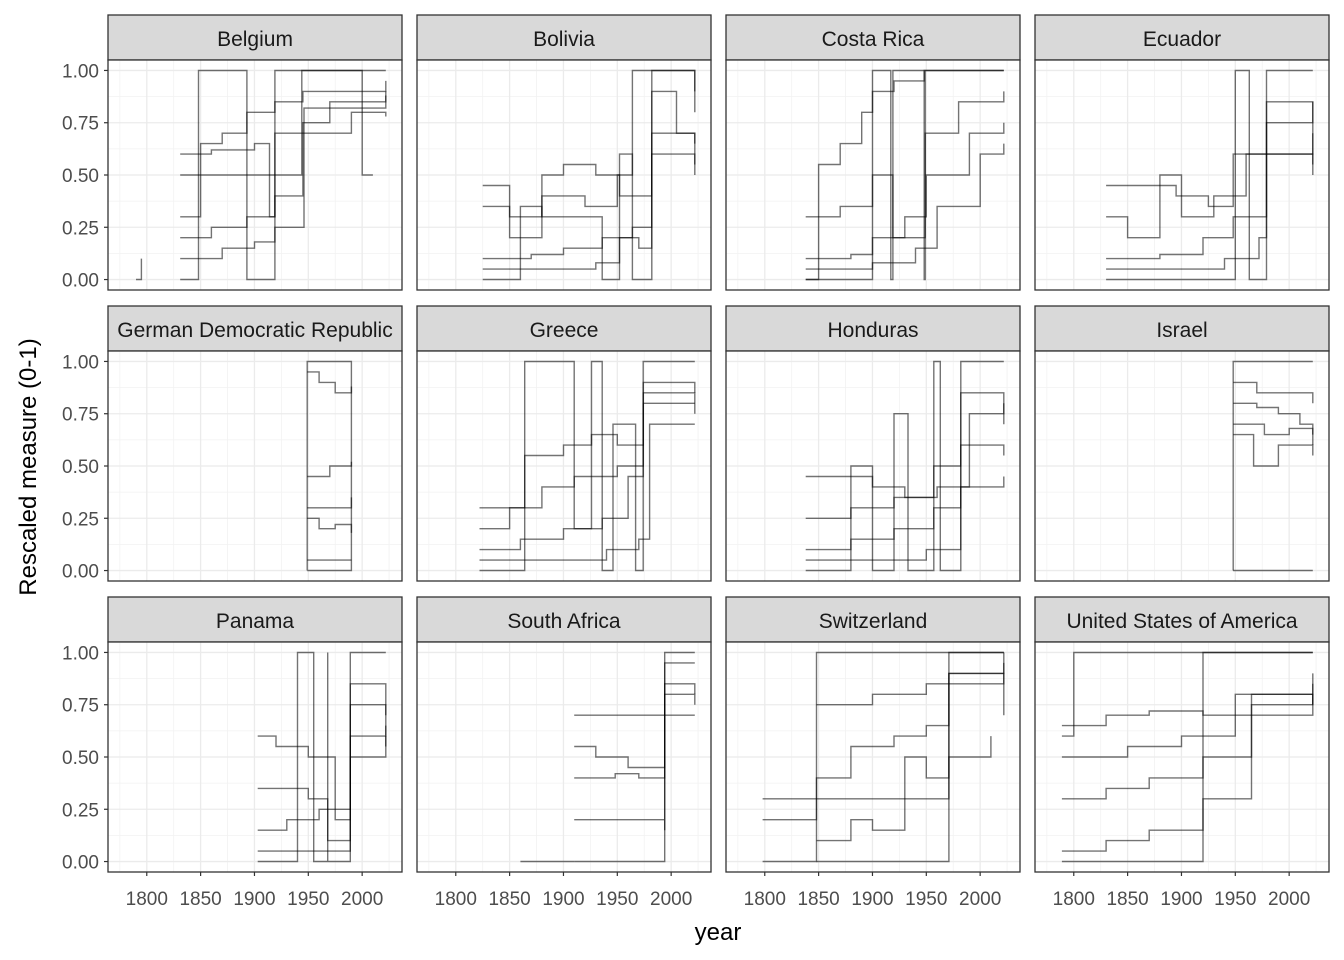 The height and width of the screenshot is (960, 1344). I want to click on facet-panel: Bolivia, so click(564, 152).